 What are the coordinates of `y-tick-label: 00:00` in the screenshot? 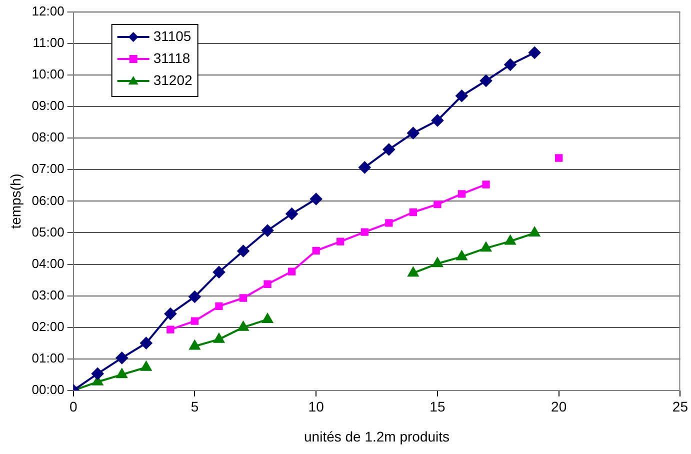 It's located at (48, 389).